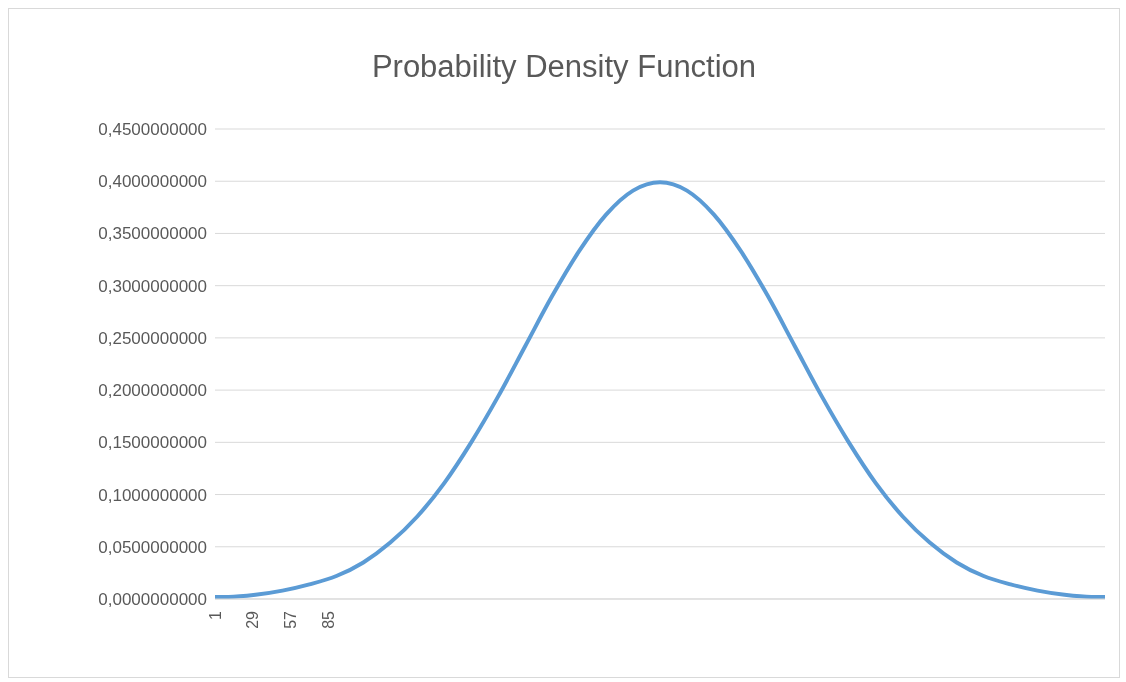 This screenshot has height=682, width=1126. I want to click on y-tick-label: 0,3500000000, so click(152, 234).